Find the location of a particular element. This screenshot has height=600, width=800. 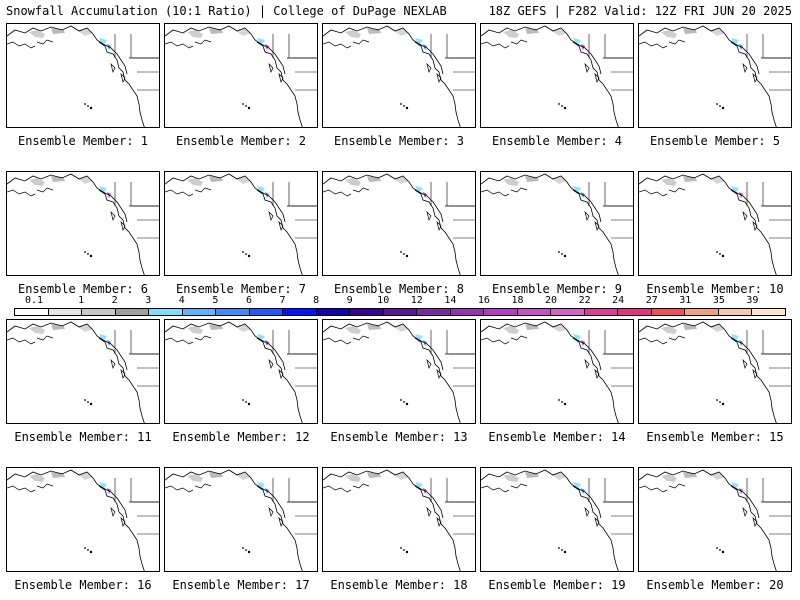

colorbar-label: 0.1 is located at coordinates (34, 300).